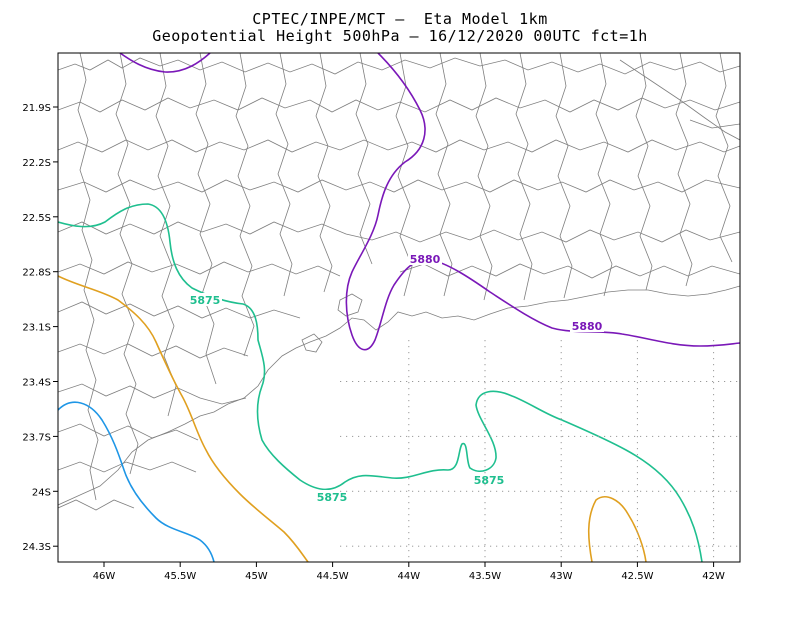 Image resolution: width=800 pixels, height=618 pixels. What do you see at coordinates (256, 576) in the screenshot?
I see `x-tick-label: 45W` at bounding box center [256, 576].